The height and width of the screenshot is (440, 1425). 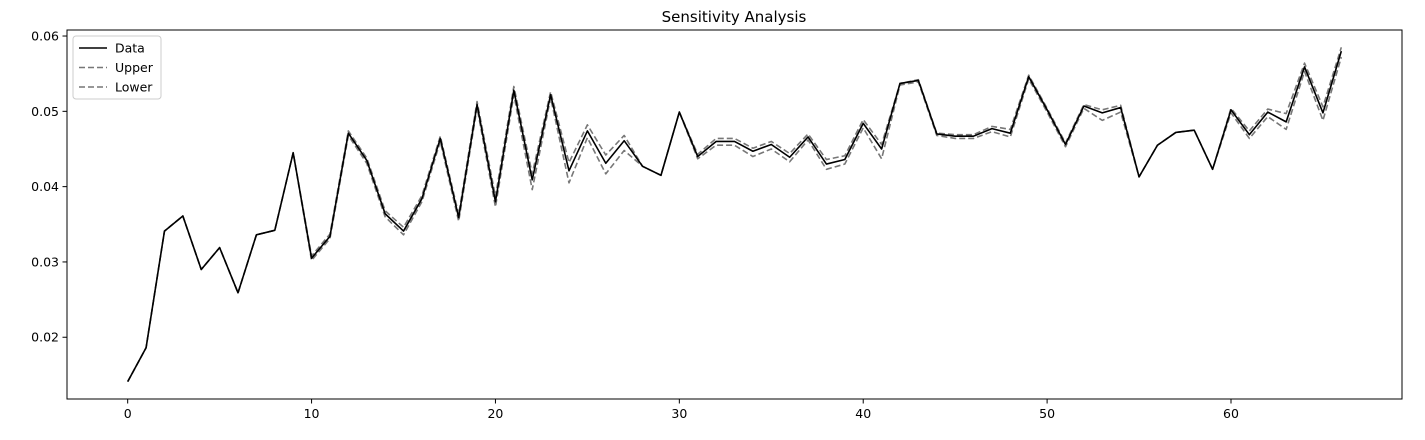 I want to click on legend-label-lower: Lower, so click(x=134, y=87).